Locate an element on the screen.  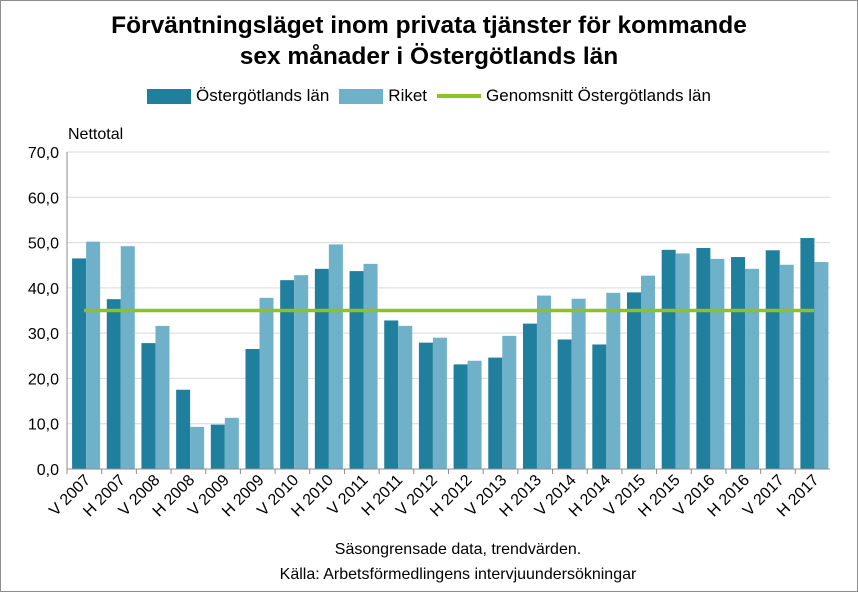
y-tick-label: 70,0 is located at coordinates (43, 153).